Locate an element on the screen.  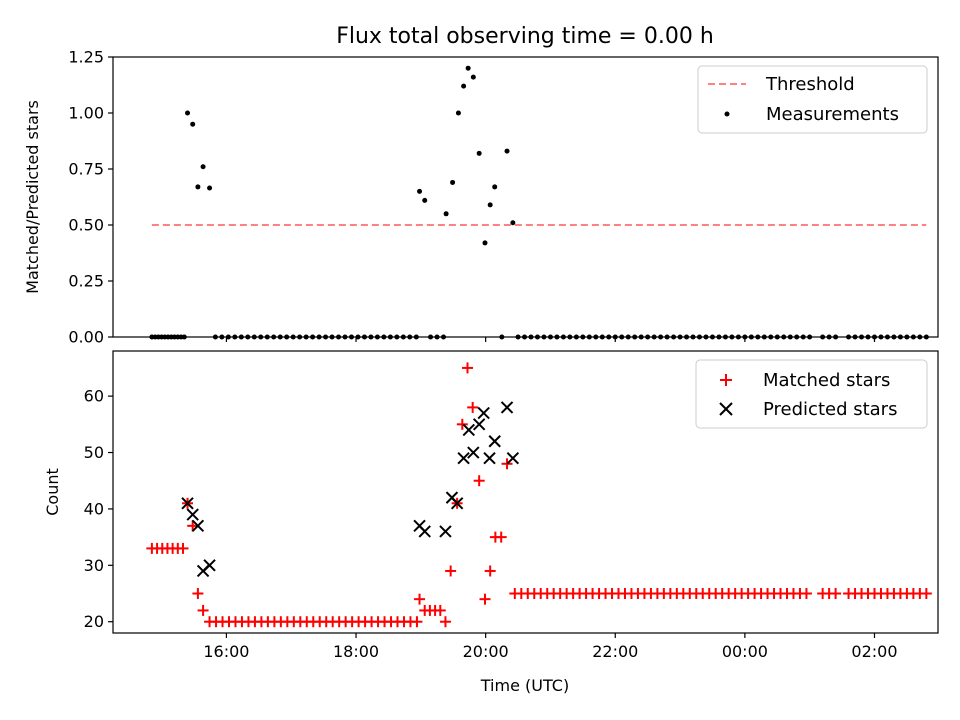
count-y-tick-label: 60 is located at coordinates (94, 396).